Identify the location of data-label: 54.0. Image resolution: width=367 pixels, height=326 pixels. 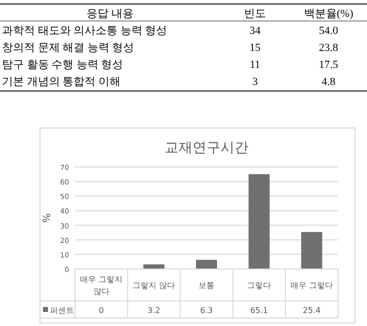
(328, 31).